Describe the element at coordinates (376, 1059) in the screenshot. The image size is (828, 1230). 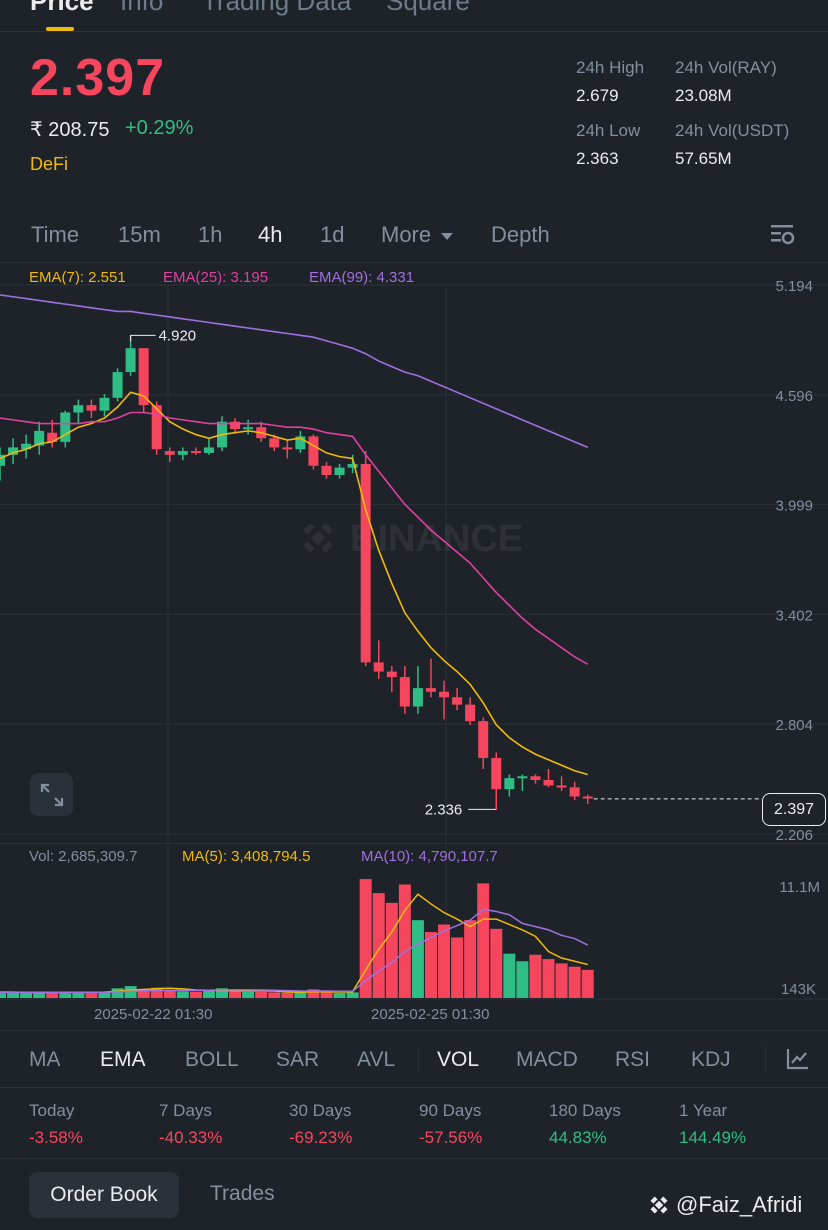
I see `indicator-avl: AVL` at that location.